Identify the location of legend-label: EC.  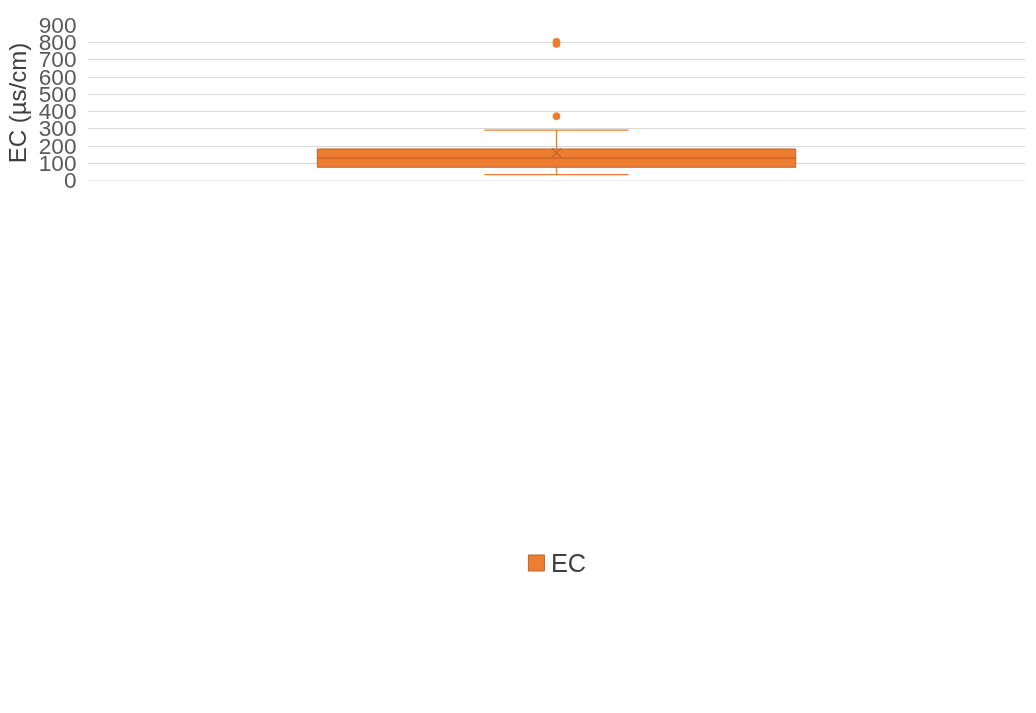
(568, 563).